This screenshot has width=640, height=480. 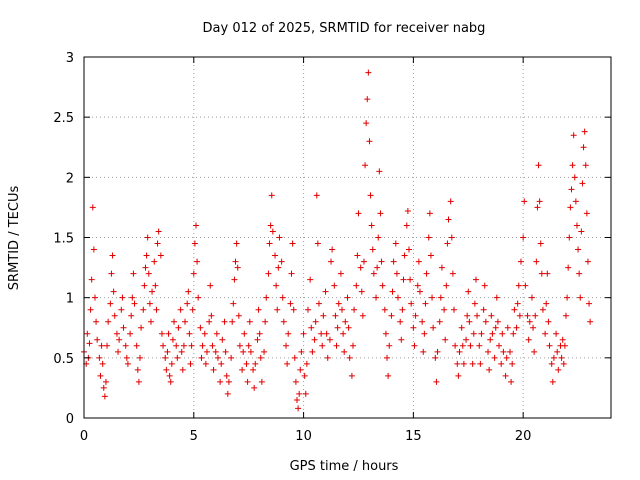 What do you see at coordinates (63, 118) in the screenshot?
I see `y-tick-label: 2.5` at bounding box center [63, 118].